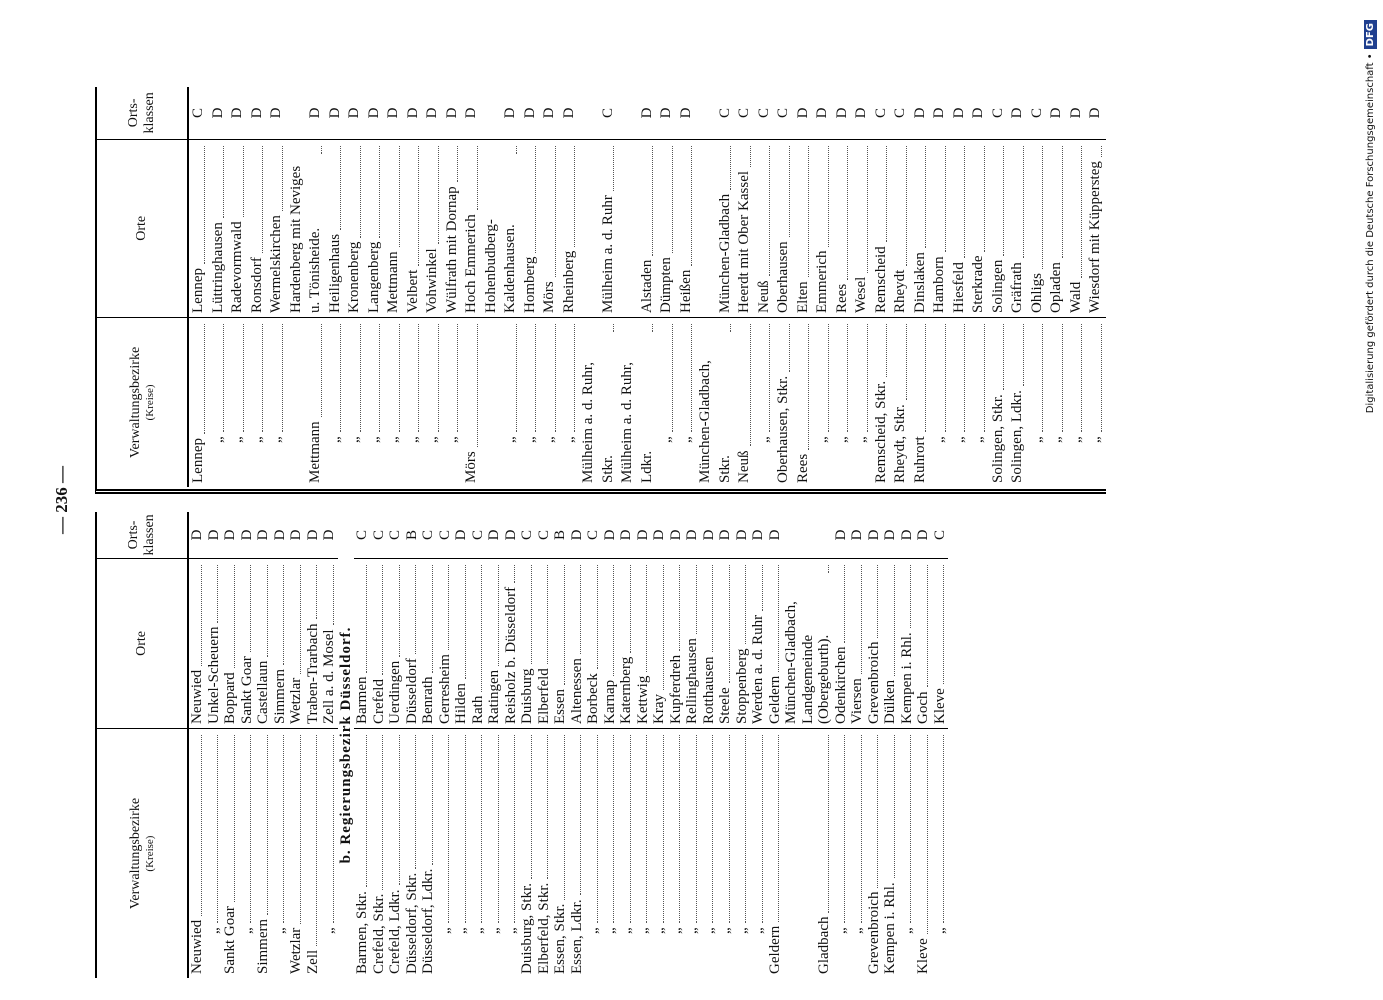  Describe the element at coordinates (940, 228) in the screenshot. I see `cell: Hamborn` at that location.